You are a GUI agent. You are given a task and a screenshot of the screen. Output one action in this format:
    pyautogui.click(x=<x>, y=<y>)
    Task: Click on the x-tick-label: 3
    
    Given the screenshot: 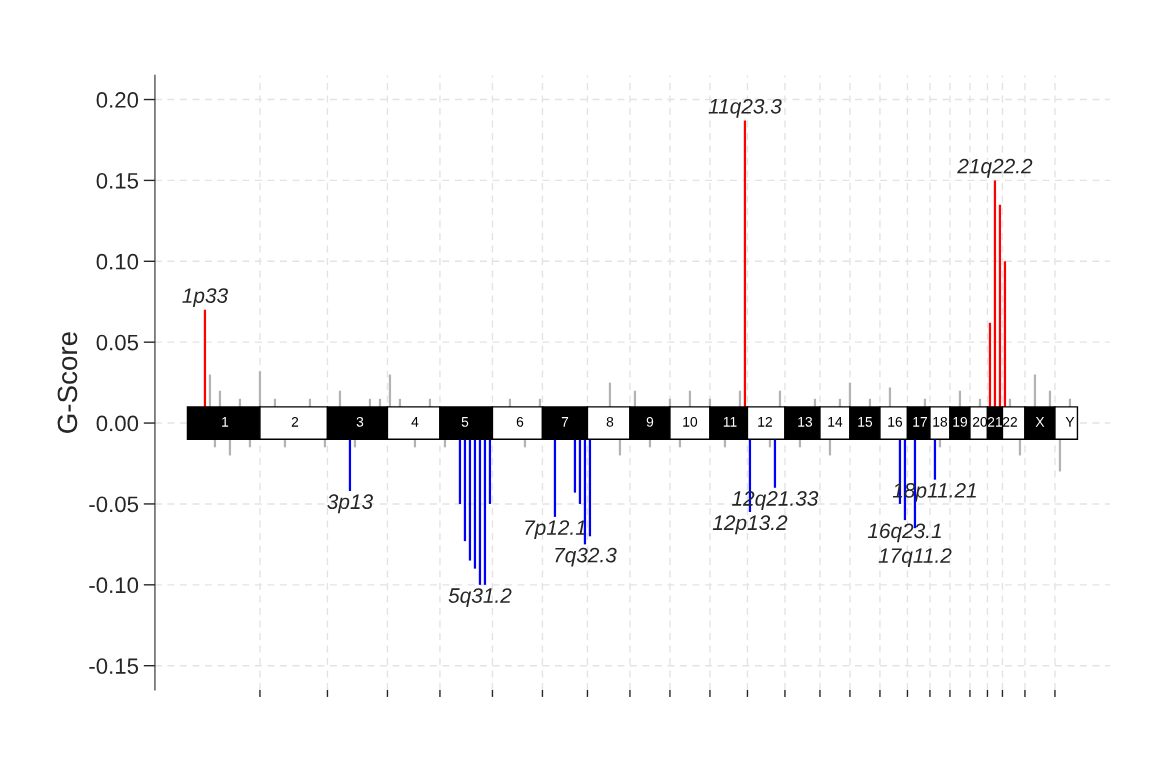 What is the action you would take?
    pyautogui.click(x=360, y=421)
    